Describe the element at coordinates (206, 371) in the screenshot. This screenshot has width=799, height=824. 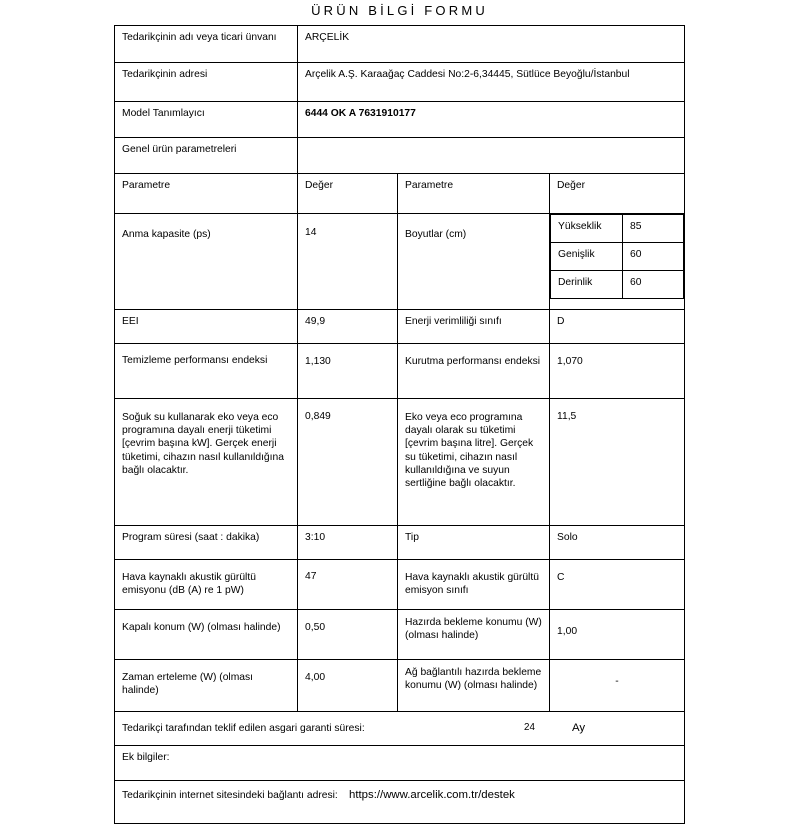
I see `cleaning-performance-label: Temizleme performansı endeksi` at that location.